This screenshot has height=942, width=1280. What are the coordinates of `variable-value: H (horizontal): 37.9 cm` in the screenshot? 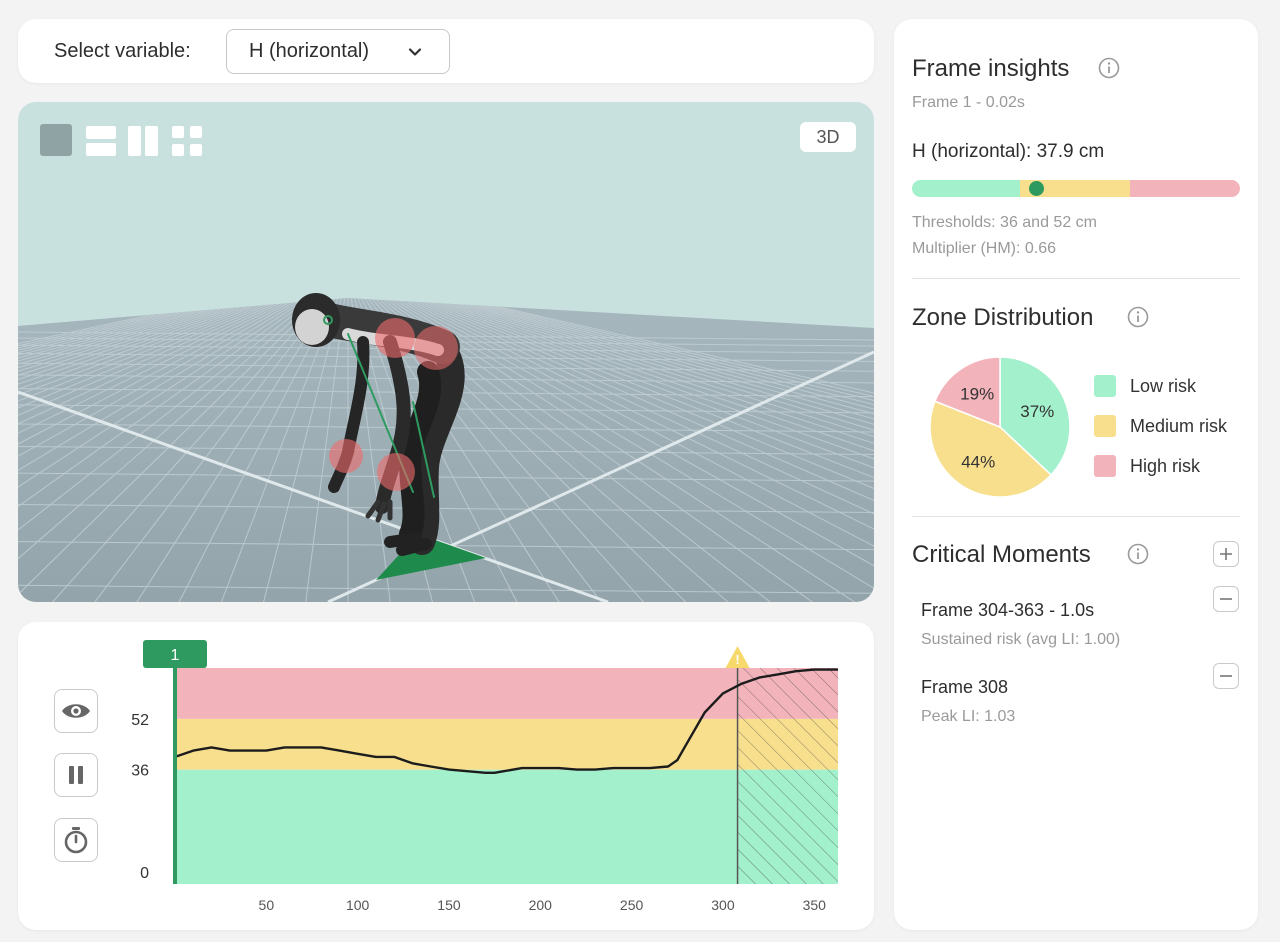 It's located at (1008, 151).